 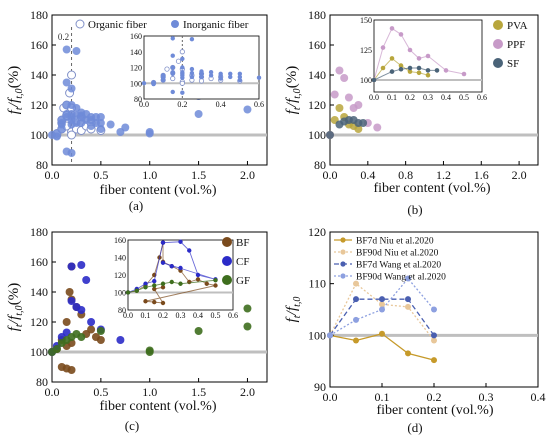 What do you see at coordinates (293, 310) in the screenshot?
I see `y-axis-label: ft /ft,0` at bounding box center [293, 310].